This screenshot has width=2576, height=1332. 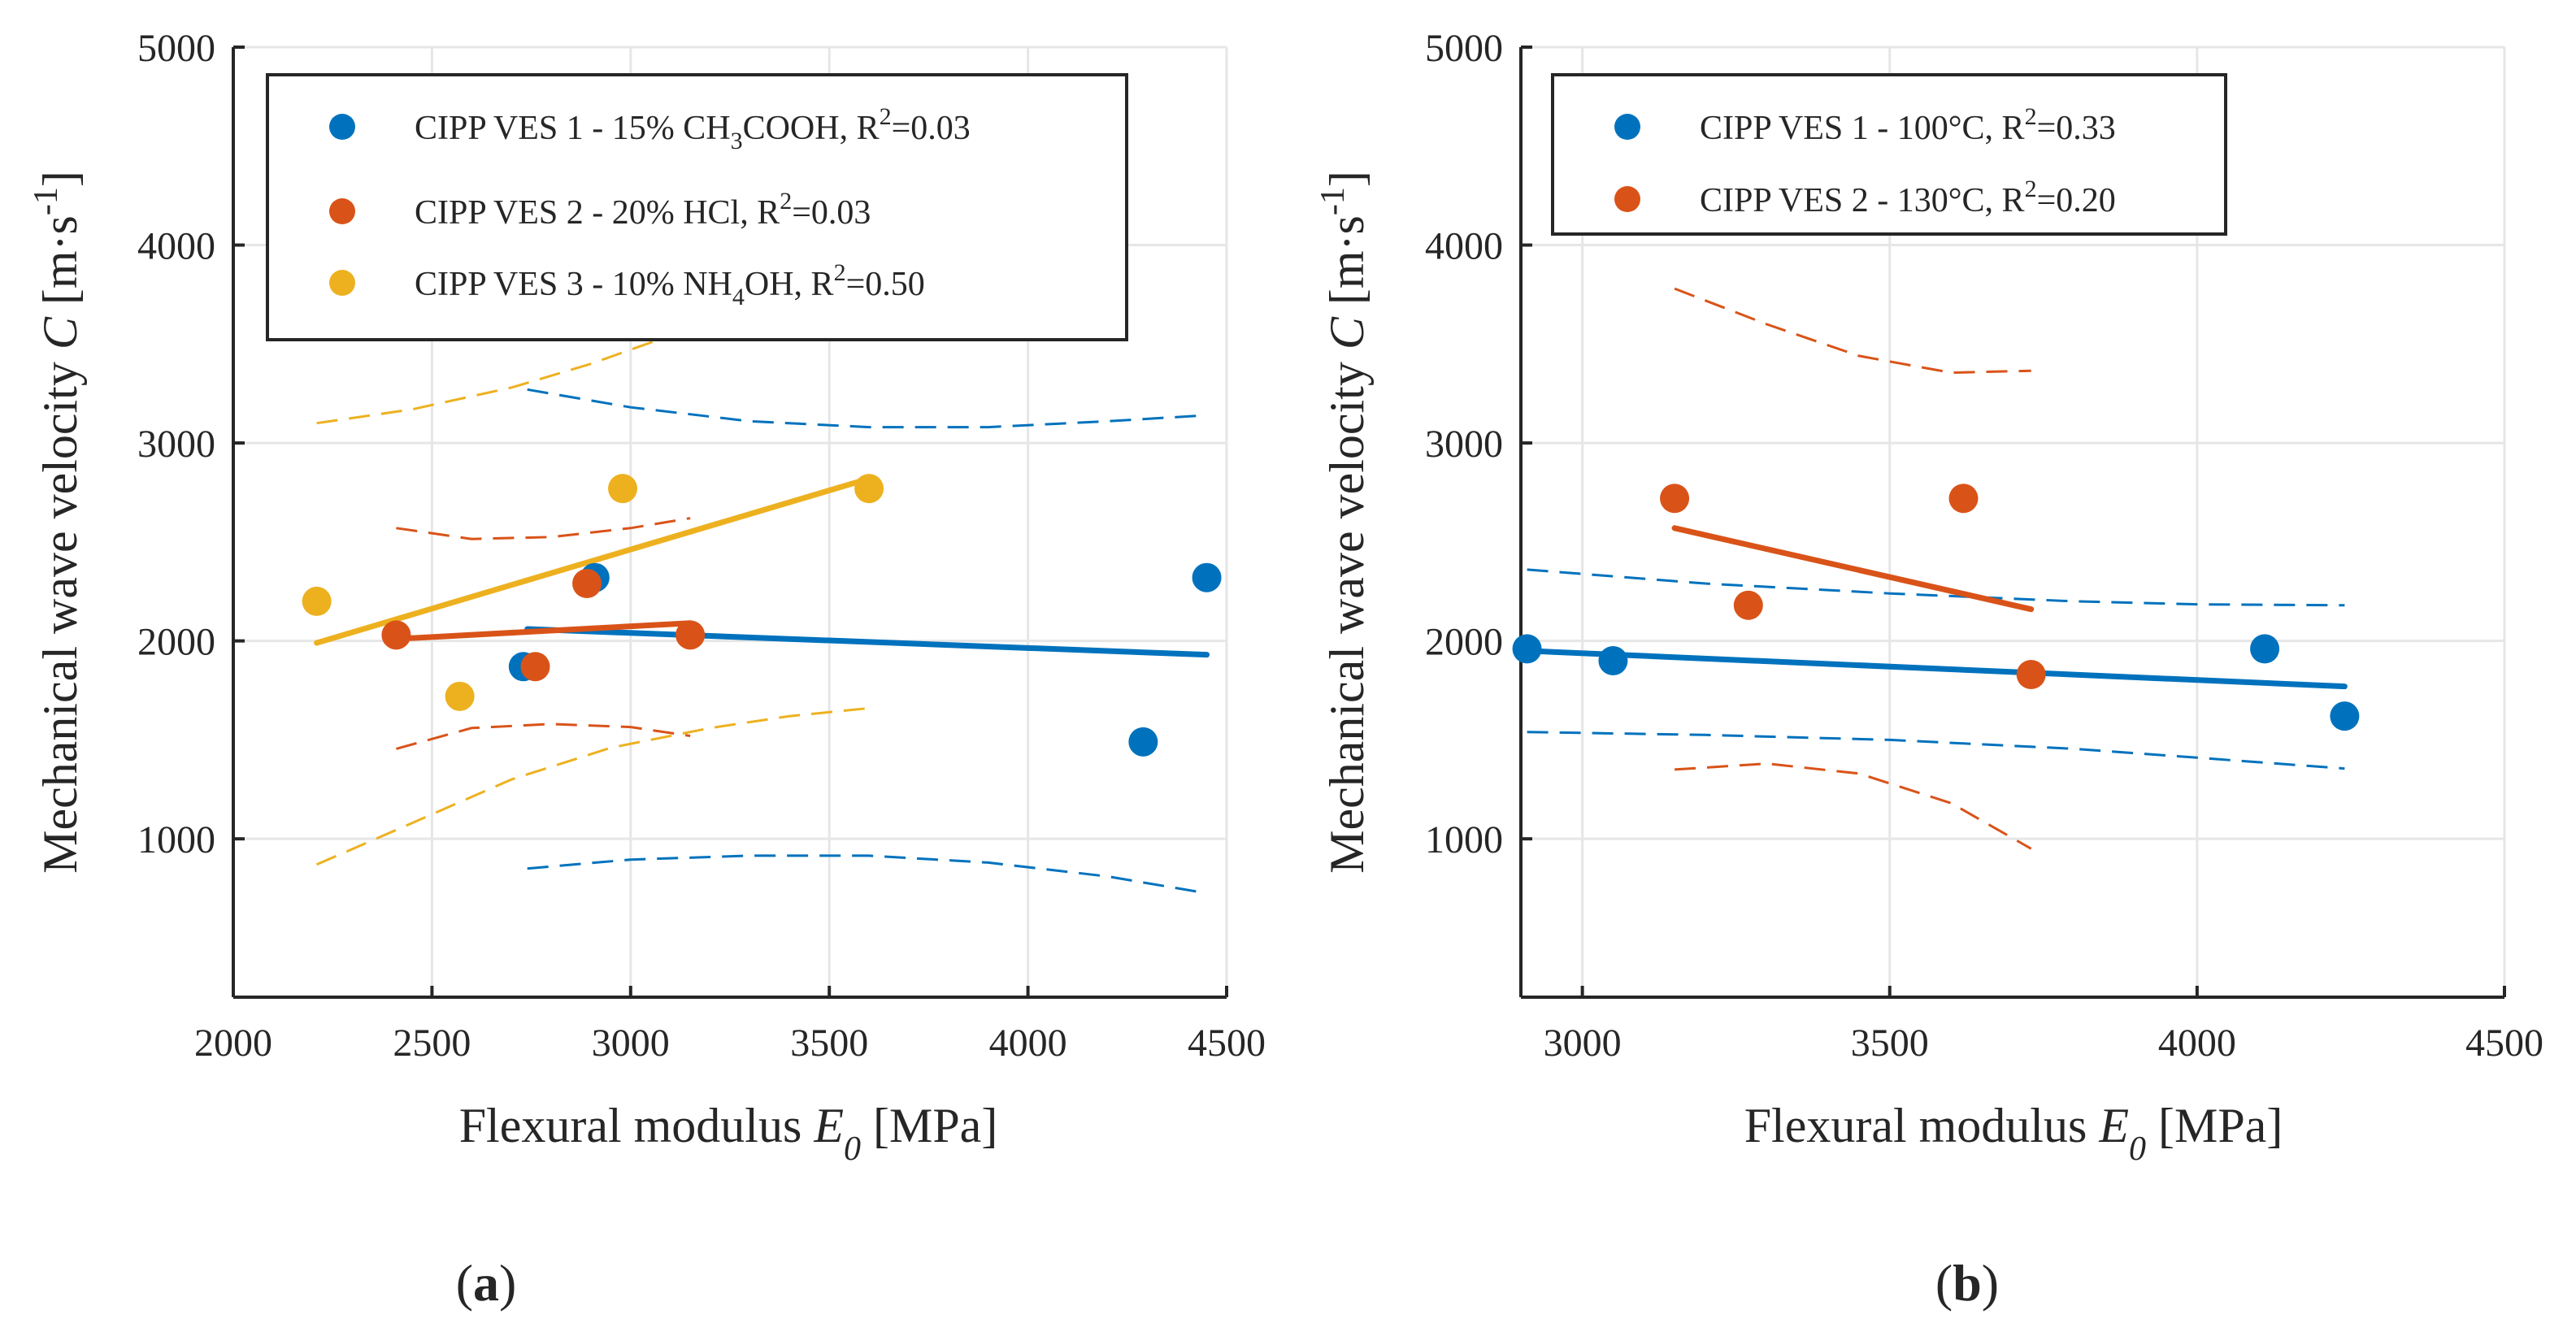 I want to click on panel-a-xtick-label-1: 2500, so click(x=432, y=1044).